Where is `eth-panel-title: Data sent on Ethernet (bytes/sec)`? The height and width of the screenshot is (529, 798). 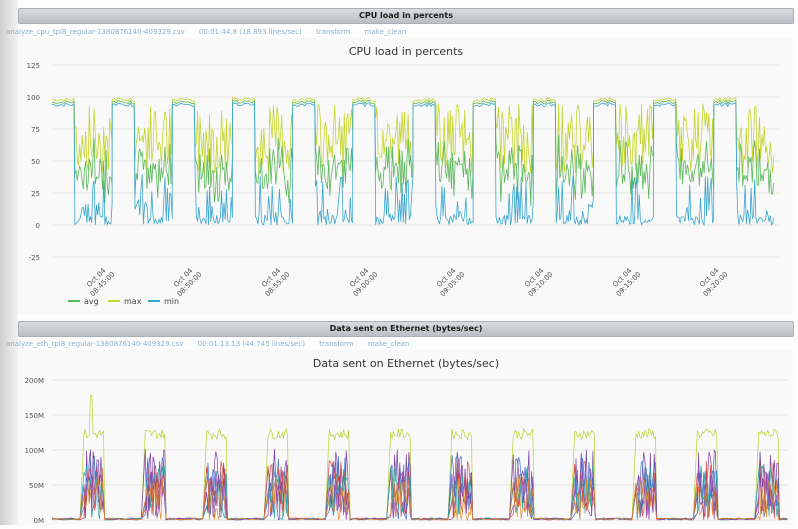 eth-panel-title: Data sent on Ethernet (bytes/sec) is located at coordinates (406, 328).